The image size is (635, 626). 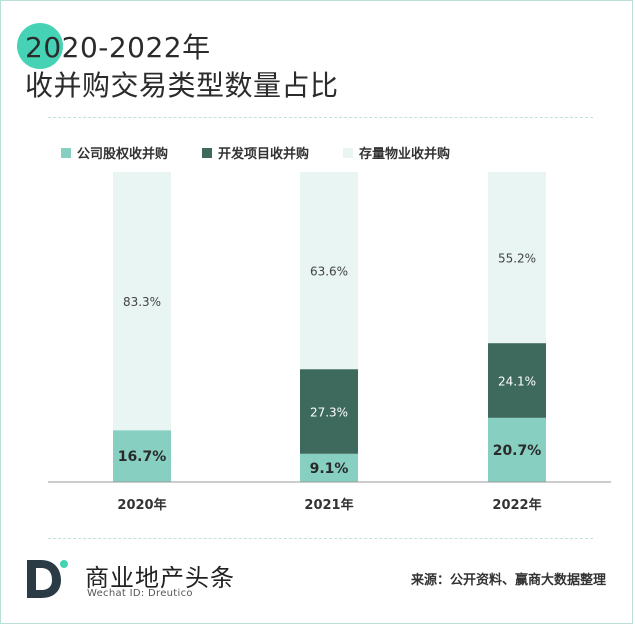 I want to click on data-label-company-equity-2021年: 9.1%, so click(x=329, y=469).